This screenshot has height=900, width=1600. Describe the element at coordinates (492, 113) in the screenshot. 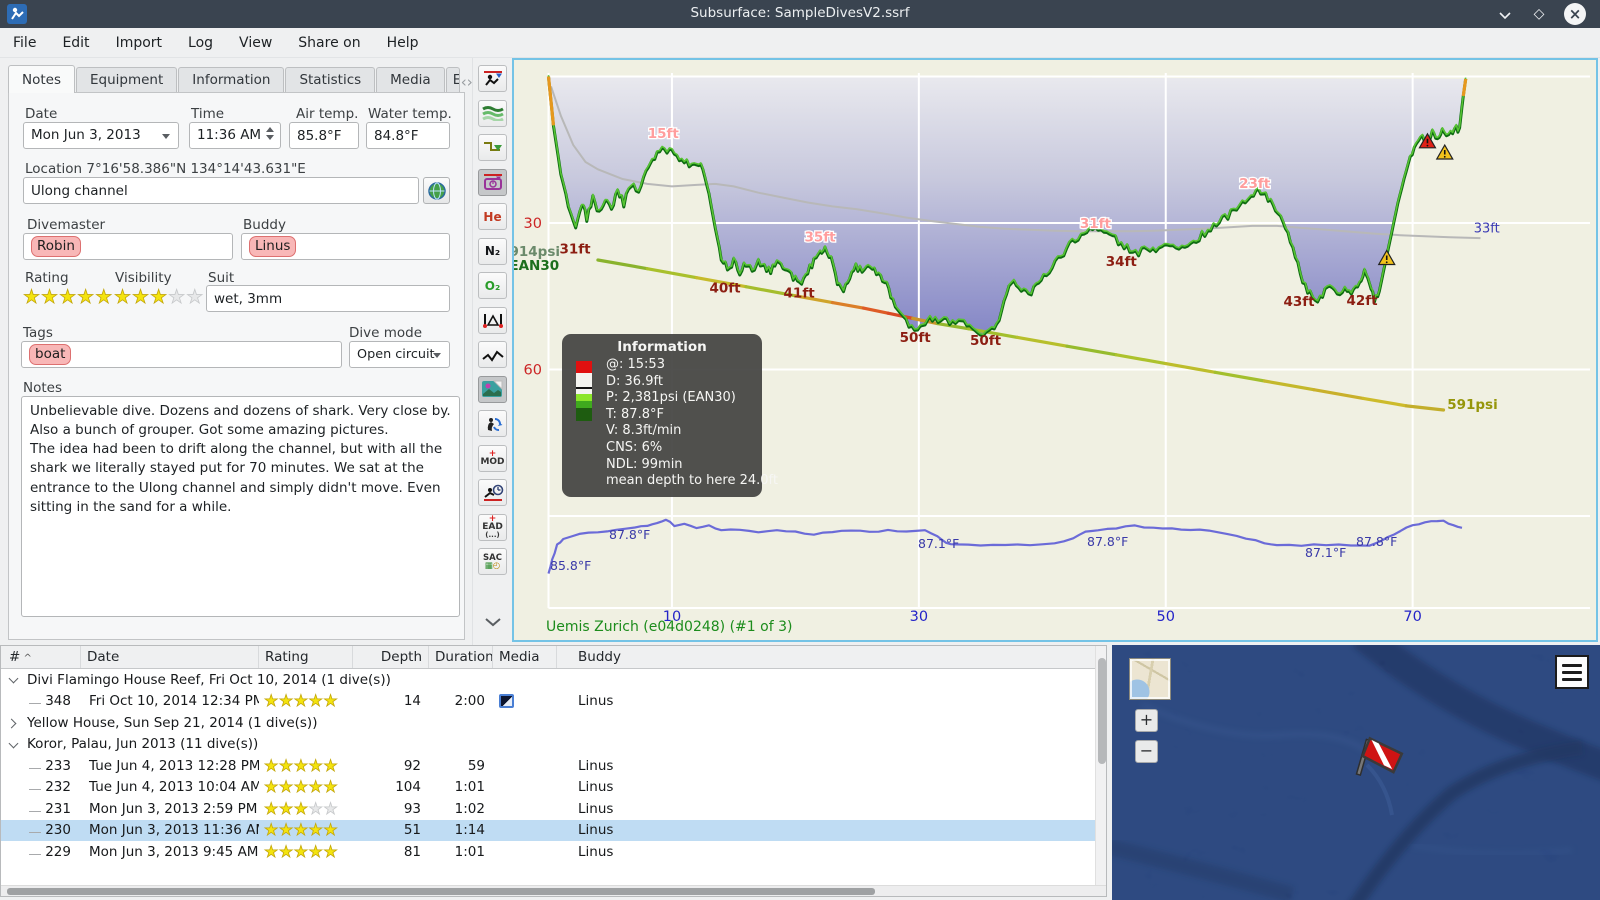

I see `calculated-ceiling-icon` at that location.